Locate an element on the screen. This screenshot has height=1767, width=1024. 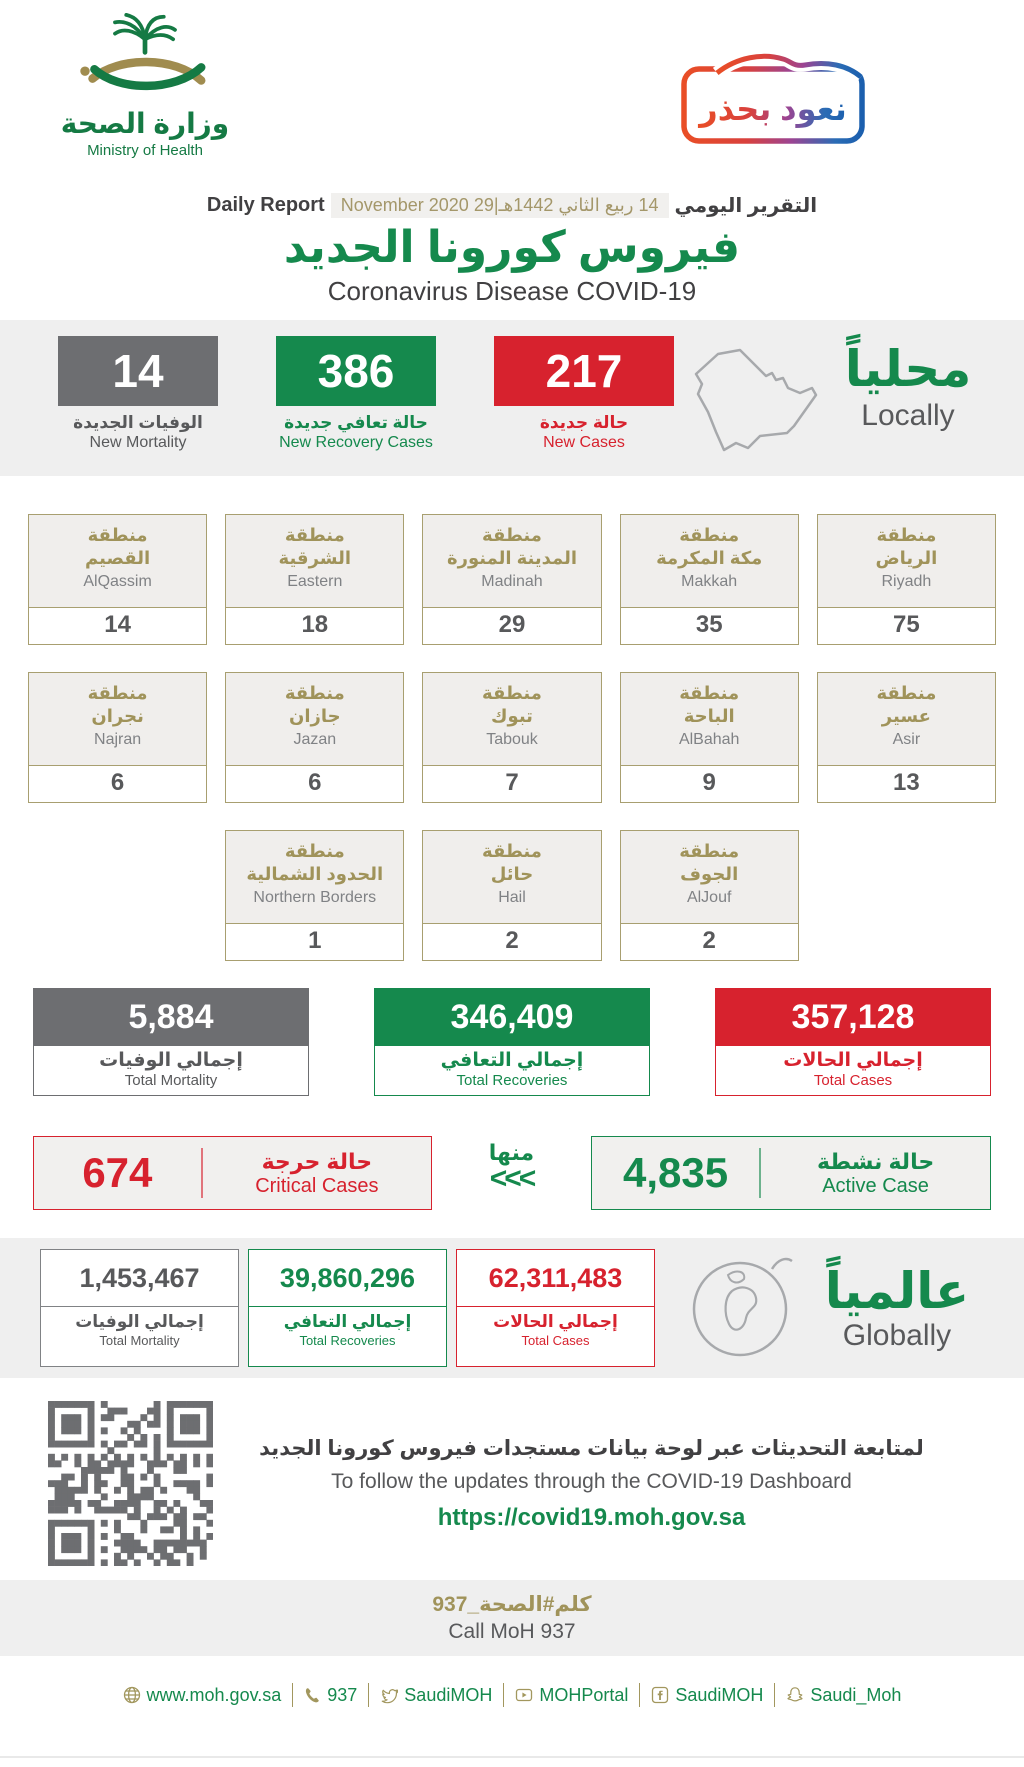
total-cases-label-en: Total Cases is located at coordinates (853, 1080).